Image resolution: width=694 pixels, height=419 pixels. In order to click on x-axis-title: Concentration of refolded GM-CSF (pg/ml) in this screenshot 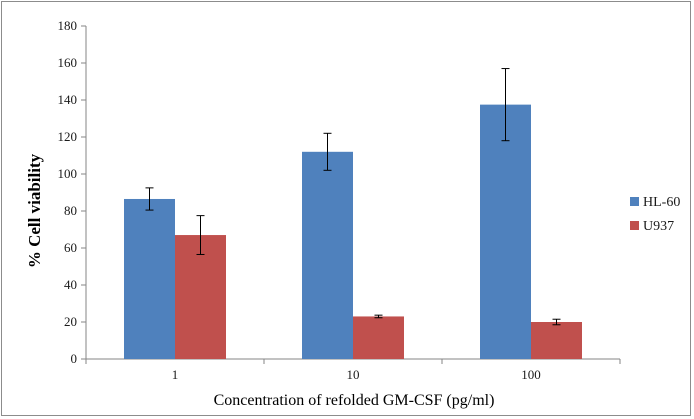, I will do `click(354, 400)`.